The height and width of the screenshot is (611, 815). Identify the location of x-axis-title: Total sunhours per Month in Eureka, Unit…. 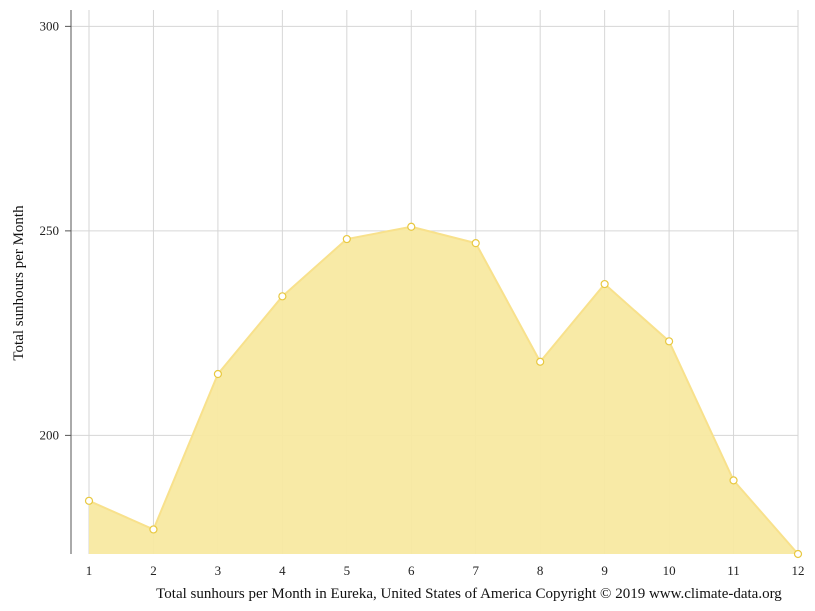
(469, 594).